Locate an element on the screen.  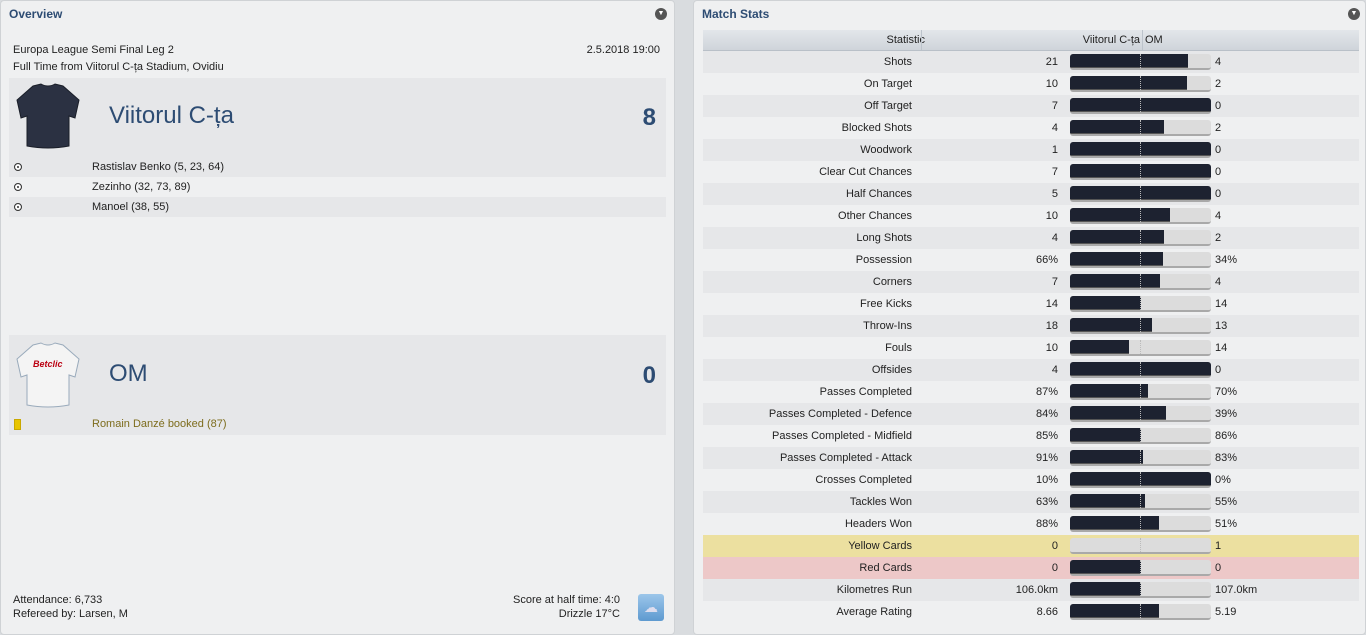
home-value: 21 is located at coordinates (1051, 62).